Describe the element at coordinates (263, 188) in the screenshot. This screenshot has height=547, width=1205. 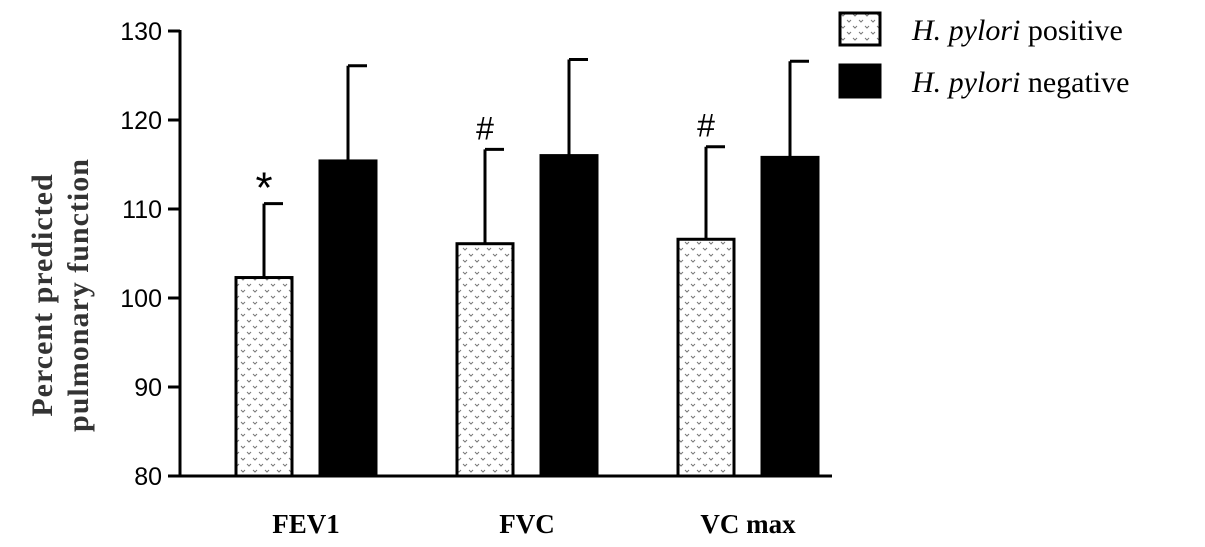
I see `significance-asterisk: *` at that location.